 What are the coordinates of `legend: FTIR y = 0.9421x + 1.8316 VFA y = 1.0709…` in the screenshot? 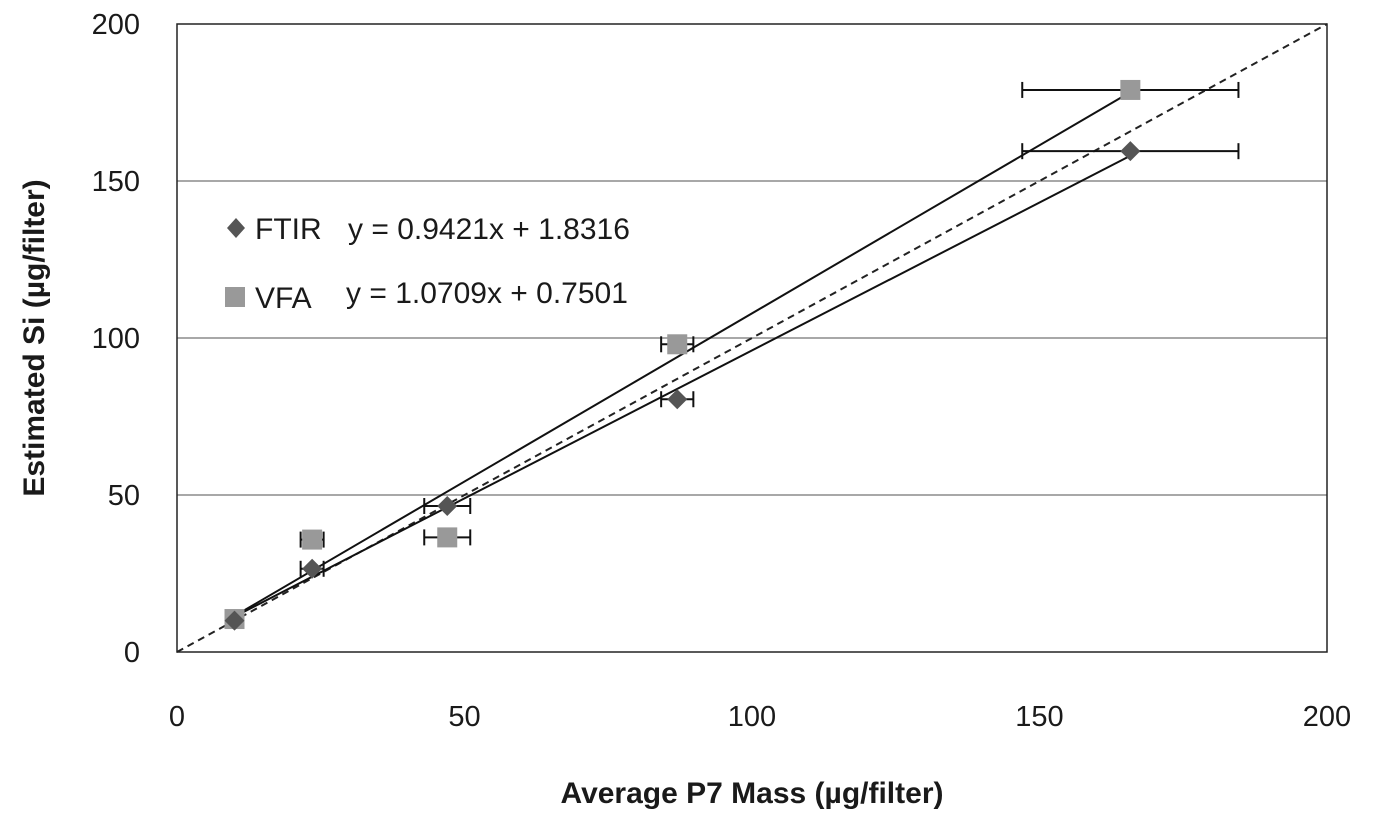 It's located at (427, 264).